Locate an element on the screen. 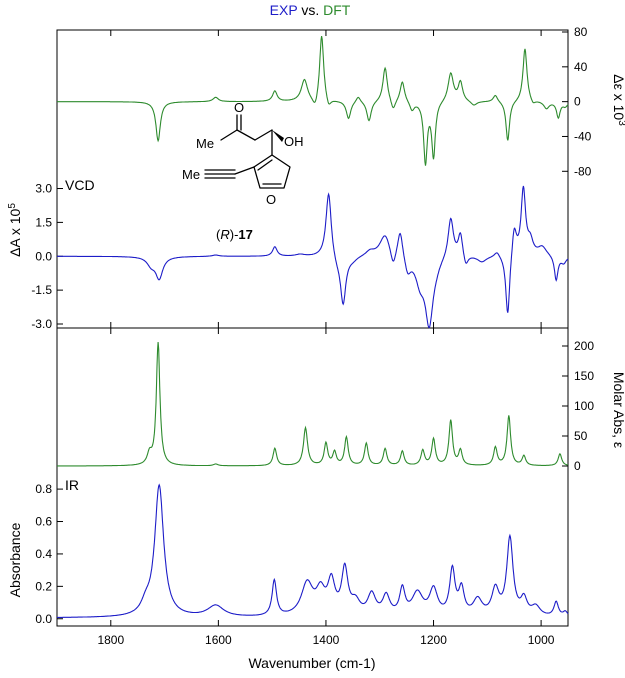  ir-right-tick-label: 200 is located at coordinates (584, 346).